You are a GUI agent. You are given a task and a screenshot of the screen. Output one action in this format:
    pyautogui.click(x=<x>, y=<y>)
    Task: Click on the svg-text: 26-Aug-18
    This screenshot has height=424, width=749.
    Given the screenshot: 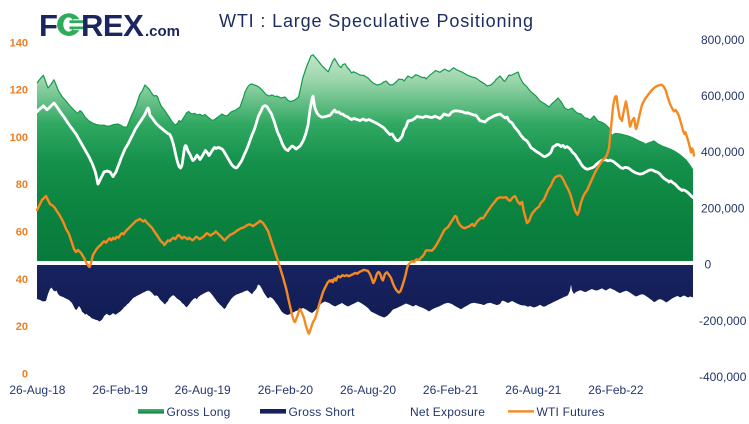 What is the action you would take?
    pyautogui.click(x=37, y=390)
    